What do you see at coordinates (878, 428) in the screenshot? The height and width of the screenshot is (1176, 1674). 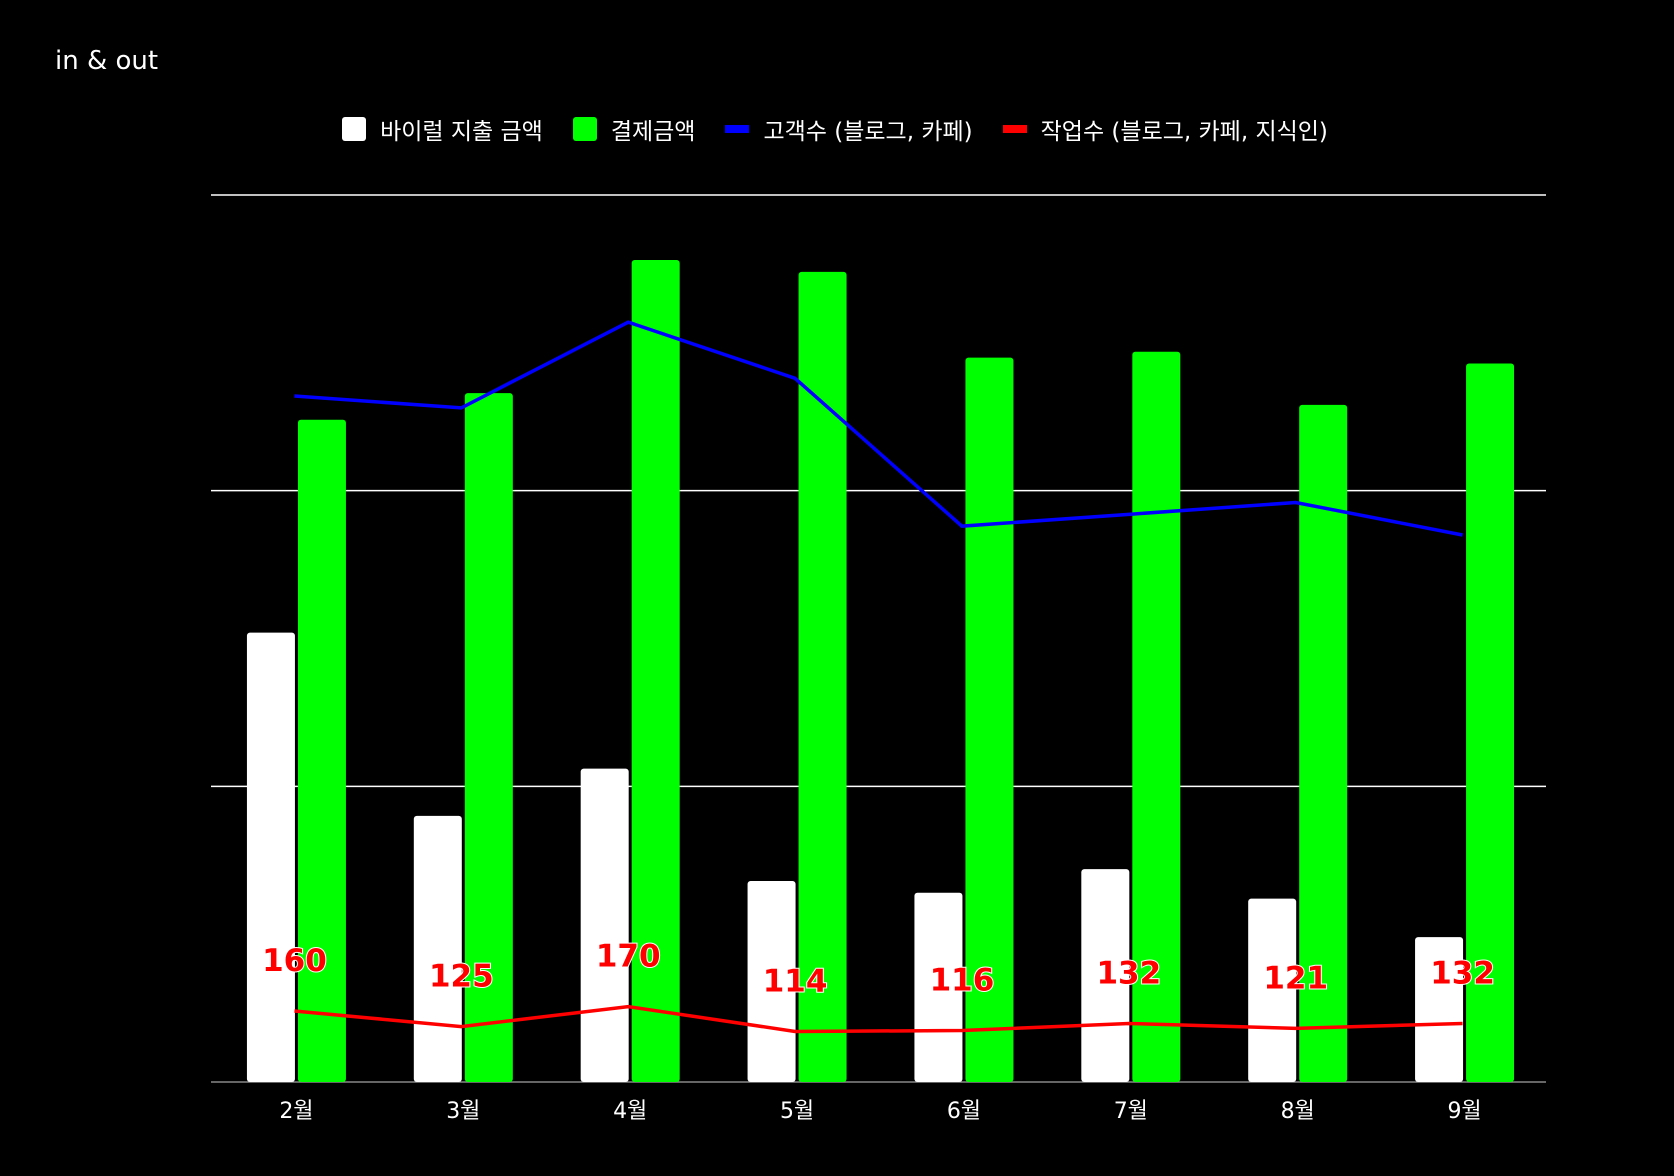 I see `line-customers` at bounding box center [878, 428].